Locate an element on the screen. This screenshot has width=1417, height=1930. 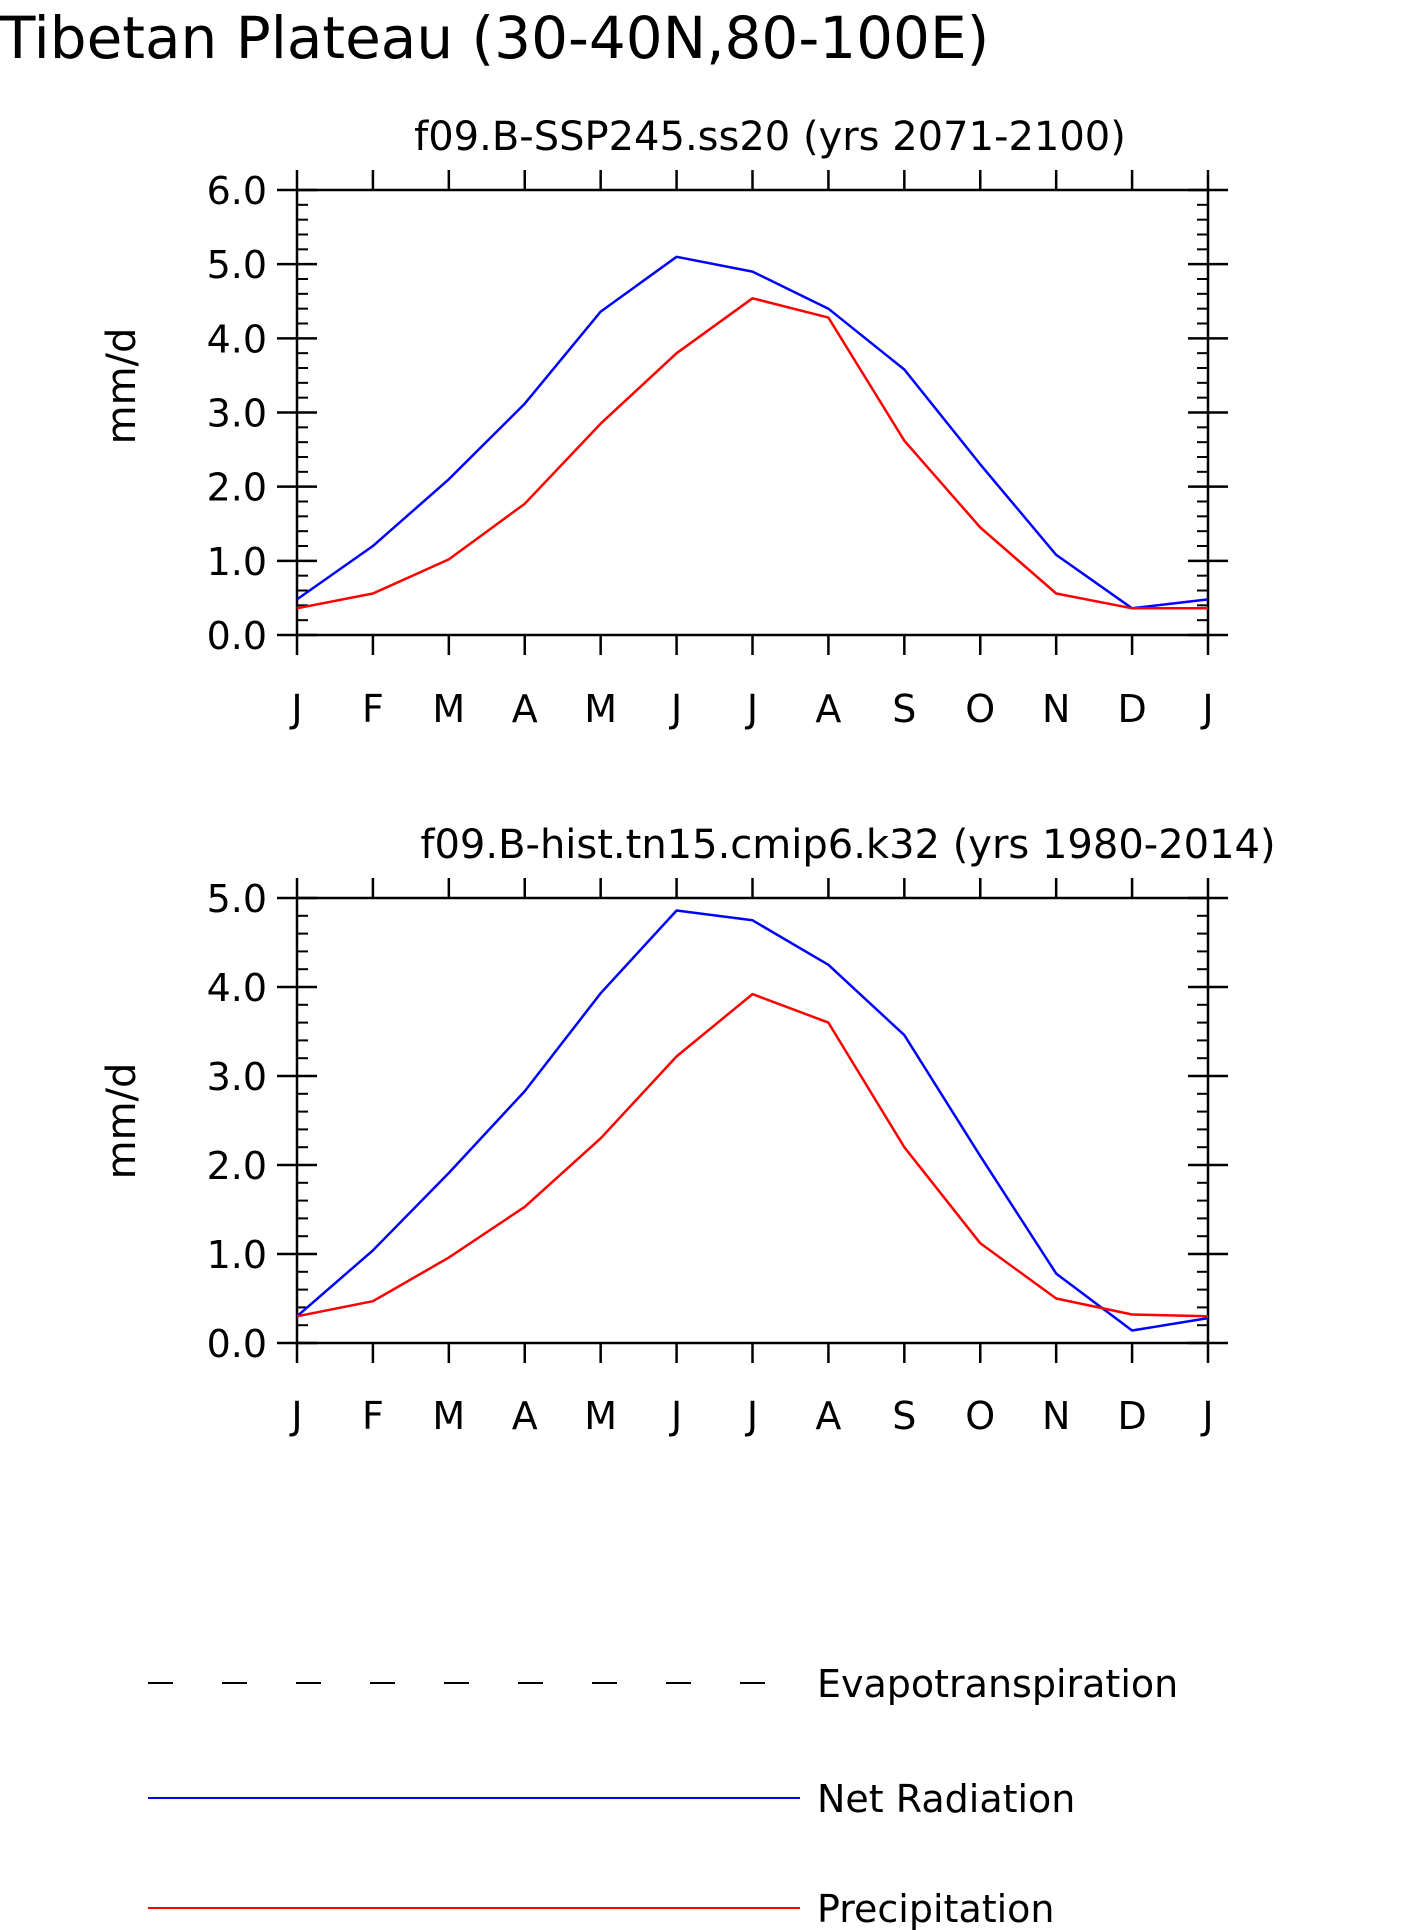
lower-panel-net-radiation-line is located at coordinates (752, 1120).